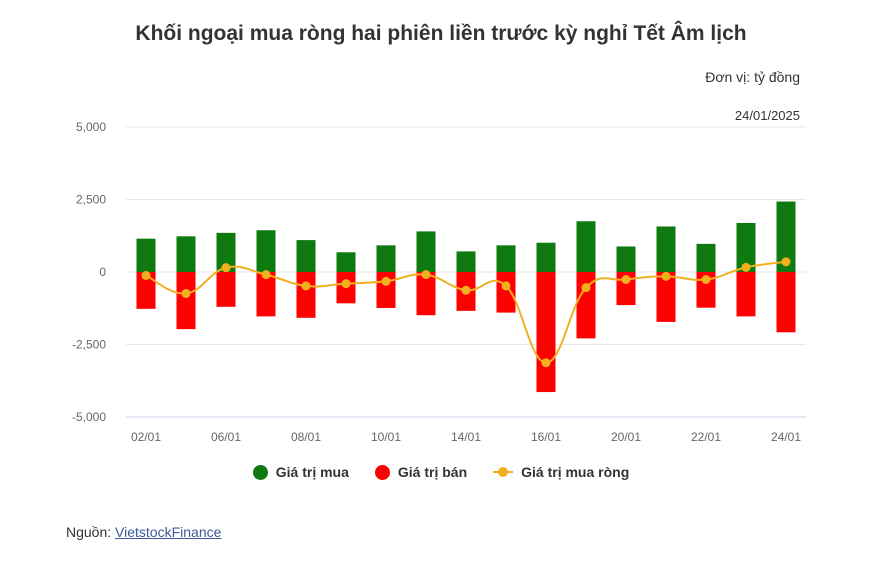 The height and width of the screenshot is (567, 882). Describe the element at coordinates (89, 345) in the screenshot. I see `y-tick-label: -2,500` at that location.